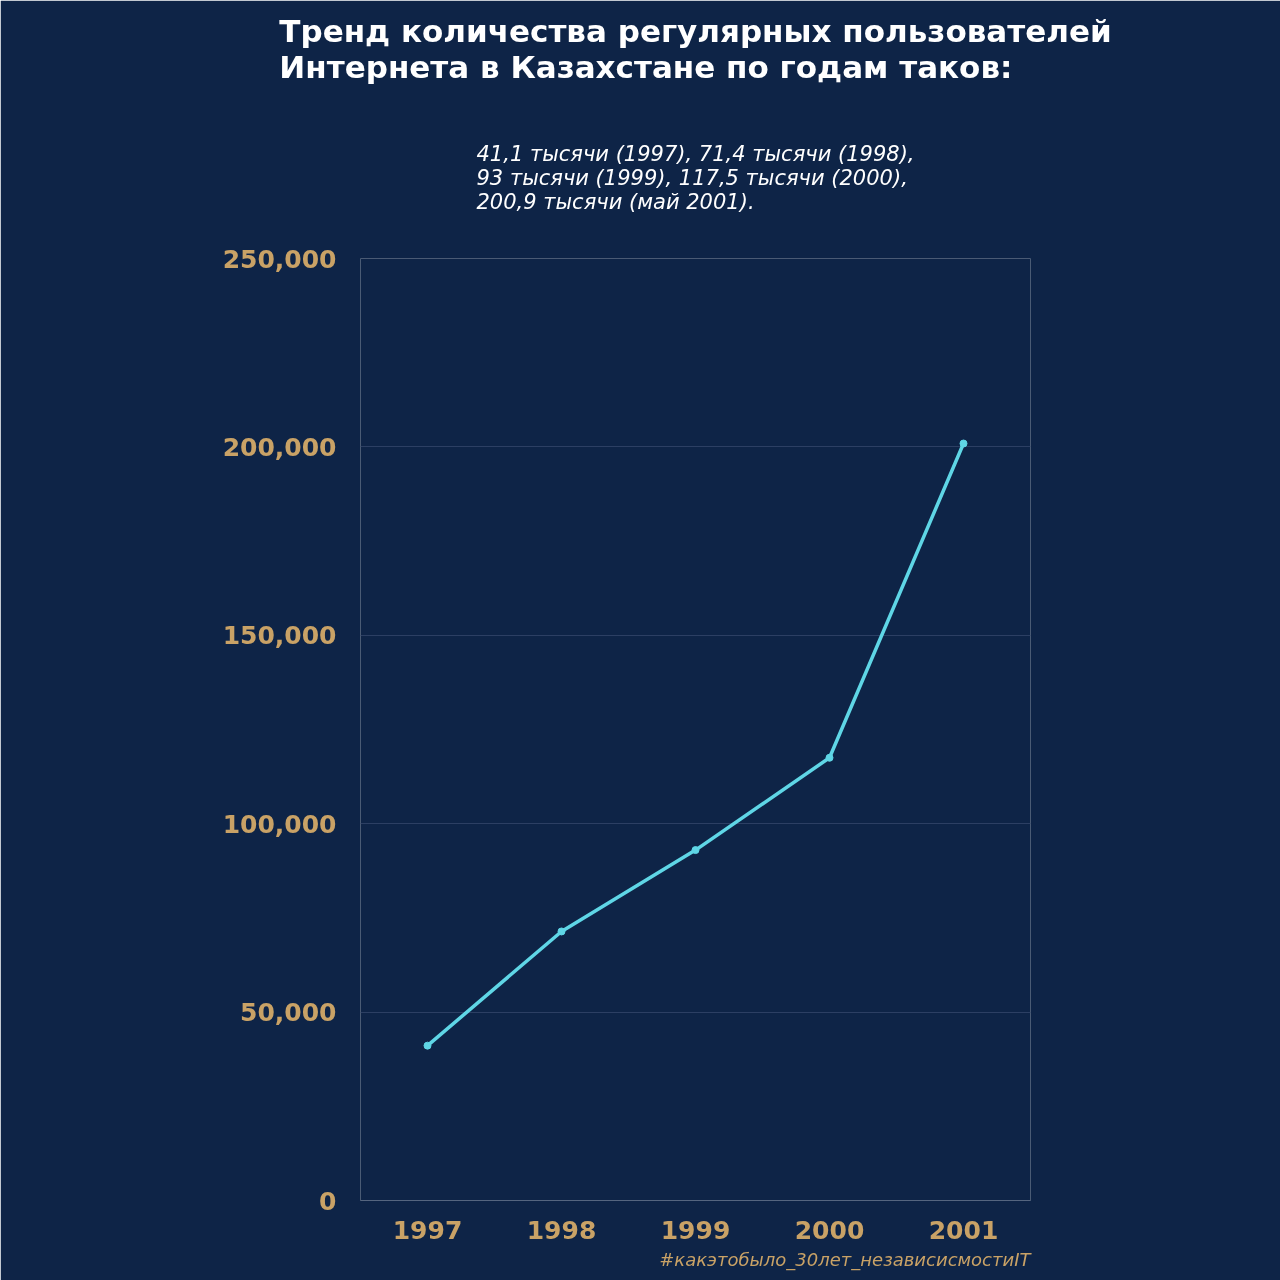 The image size is (1280, 1280). I want to click on y-tick-label: 200,000, so click(279, 447).